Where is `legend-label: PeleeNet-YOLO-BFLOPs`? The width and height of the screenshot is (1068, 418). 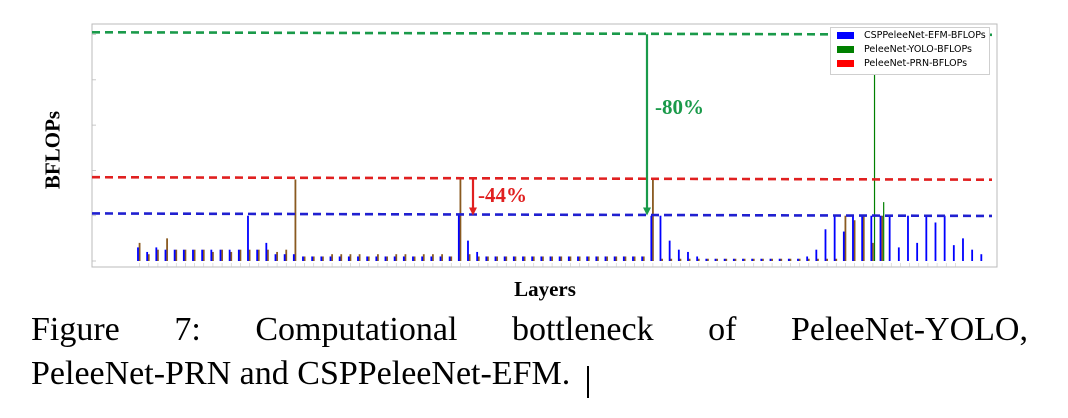 legend-label: PeleeNet-YOLO-BFLOPs is located at coordinates (918, 49).